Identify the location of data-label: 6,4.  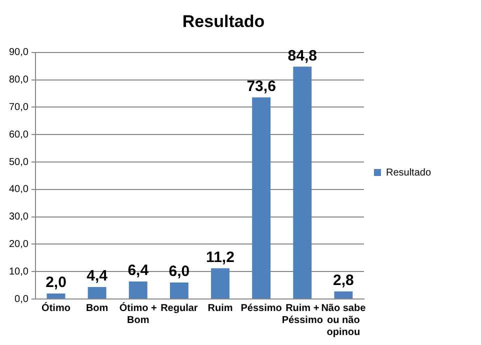
(139, 271).